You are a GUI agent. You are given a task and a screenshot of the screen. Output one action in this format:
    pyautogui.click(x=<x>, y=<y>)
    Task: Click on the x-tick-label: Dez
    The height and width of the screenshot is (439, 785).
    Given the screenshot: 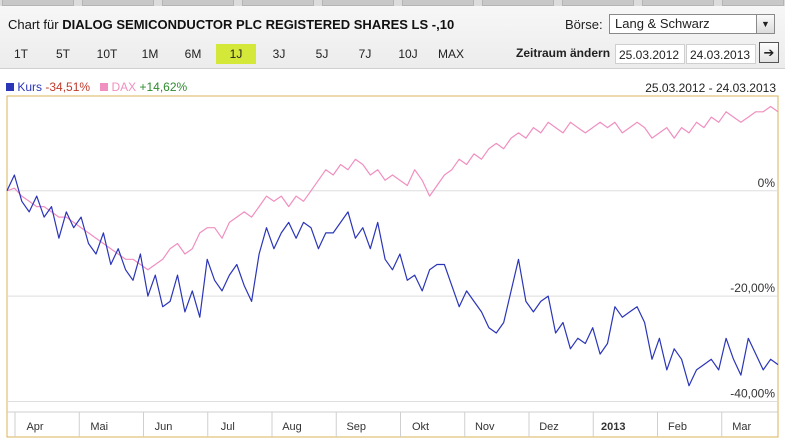 What is the action you would take?
    pyautogui.click(x=549, y=427)
    